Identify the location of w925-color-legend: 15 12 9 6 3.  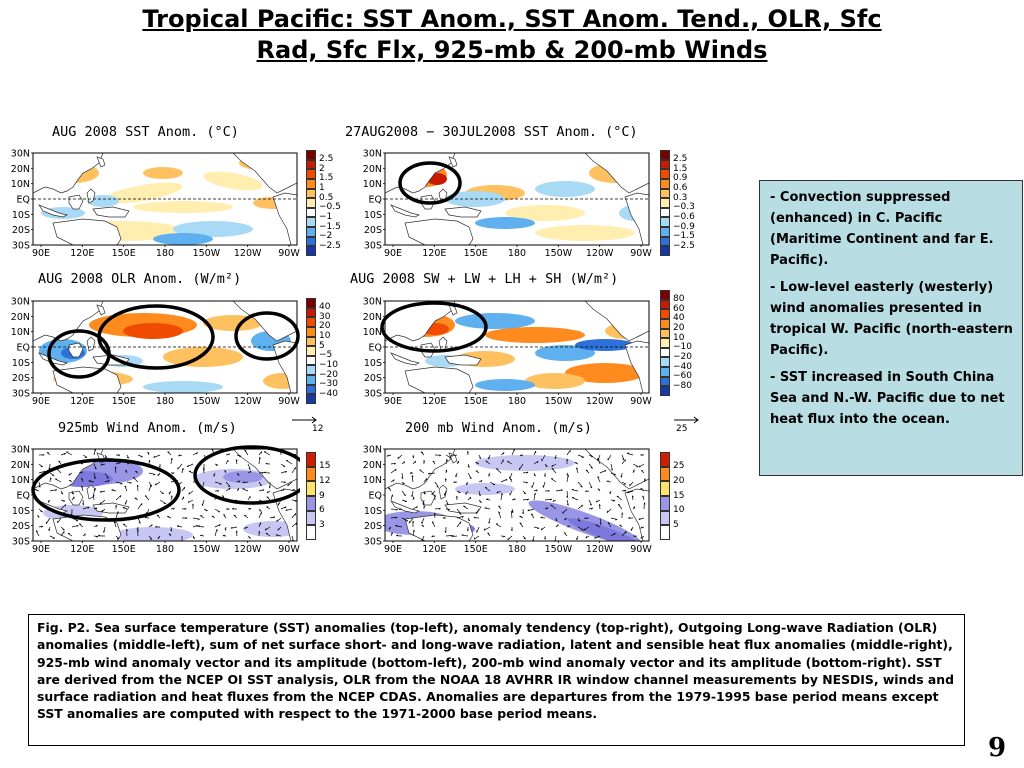
(326, 496).